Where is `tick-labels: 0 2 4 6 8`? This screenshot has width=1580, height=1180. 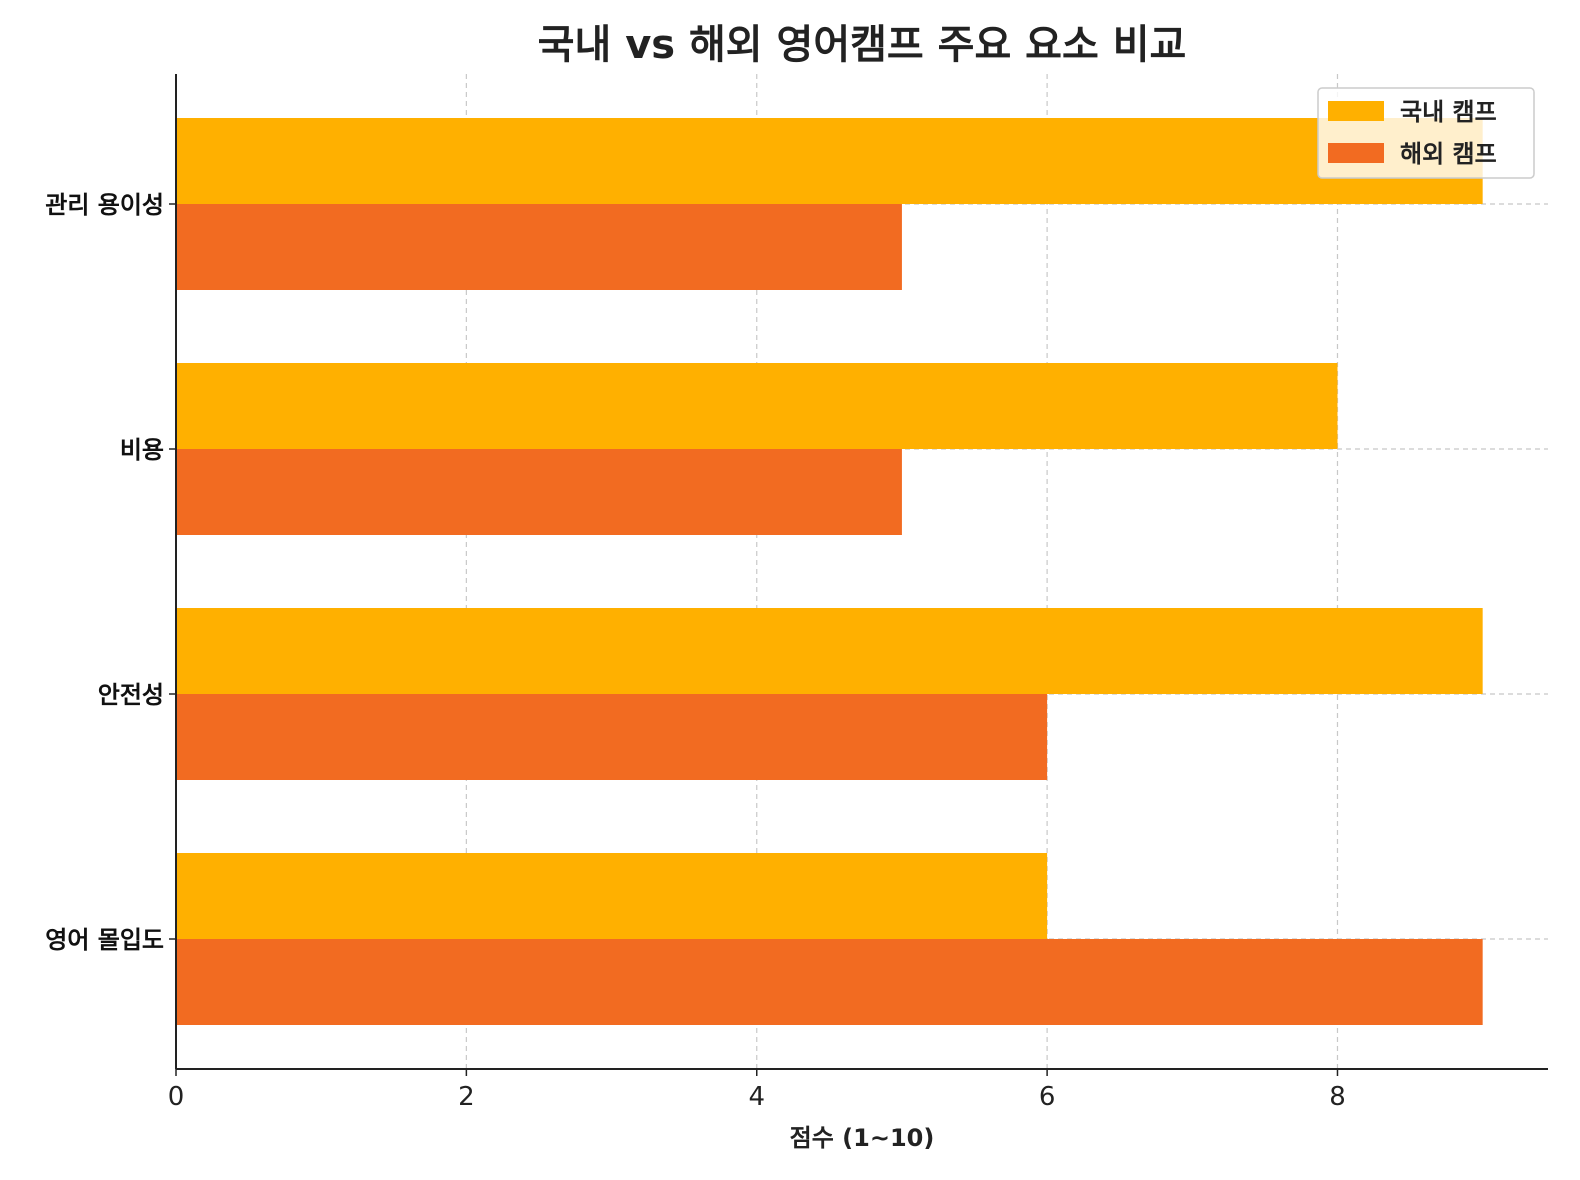 tick-labels: 0 2 4 6 8 is located at coordinates (757, 1097).